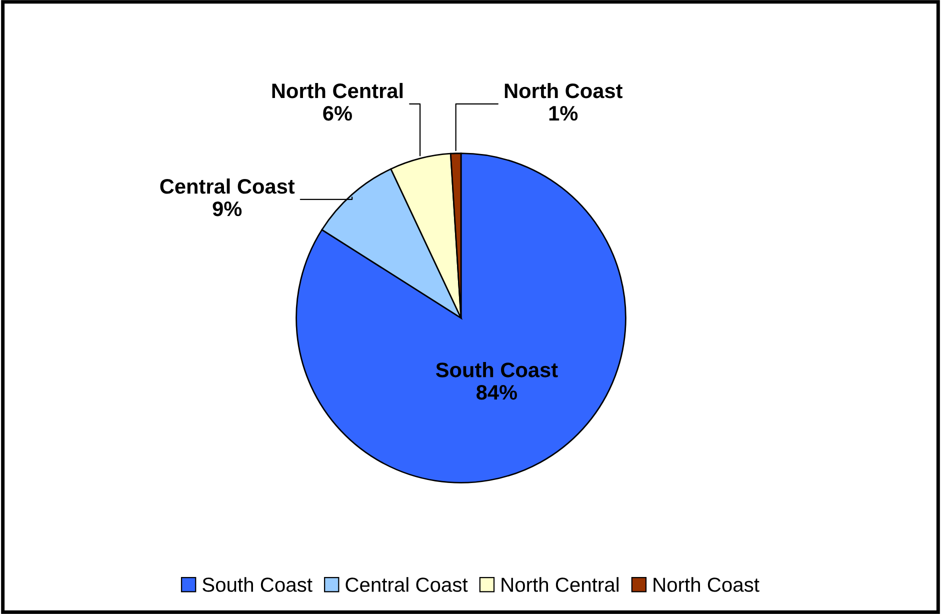 This screenshot has width=941, height=614. What do you see at coordinates (560, 584) in the screenshot?
I see `legend-label: North Central` at bounding box center [560, 584].